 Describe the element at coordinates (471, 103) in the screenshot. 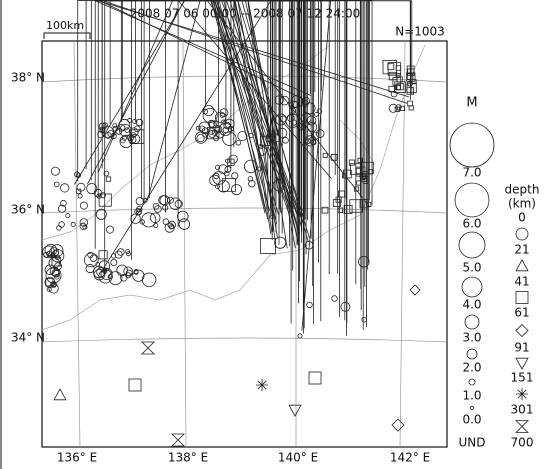

I see `legend-title: M` at that location.